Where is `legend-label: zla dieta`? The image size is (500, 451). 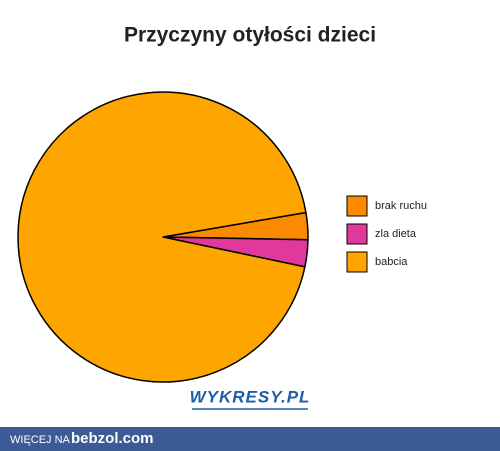
legend-label: zla dieta is located at coordinates (396, 234).